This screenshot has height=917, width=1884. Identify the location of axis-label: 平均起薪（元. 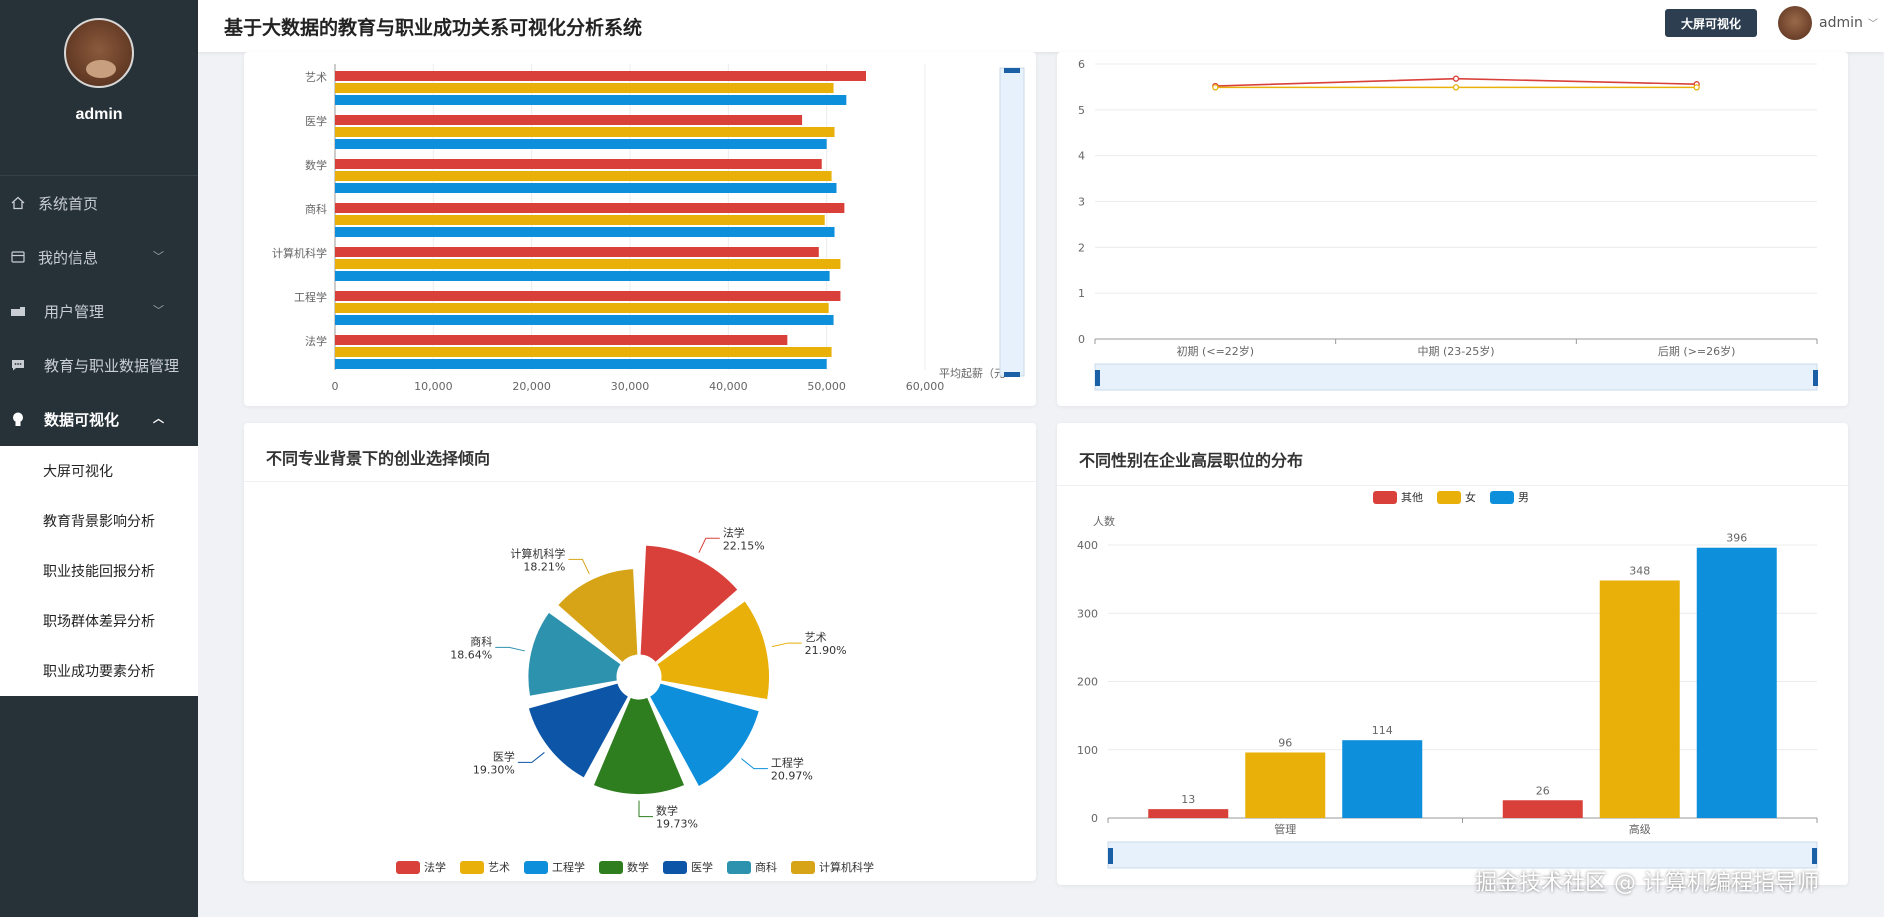
(972, 373).